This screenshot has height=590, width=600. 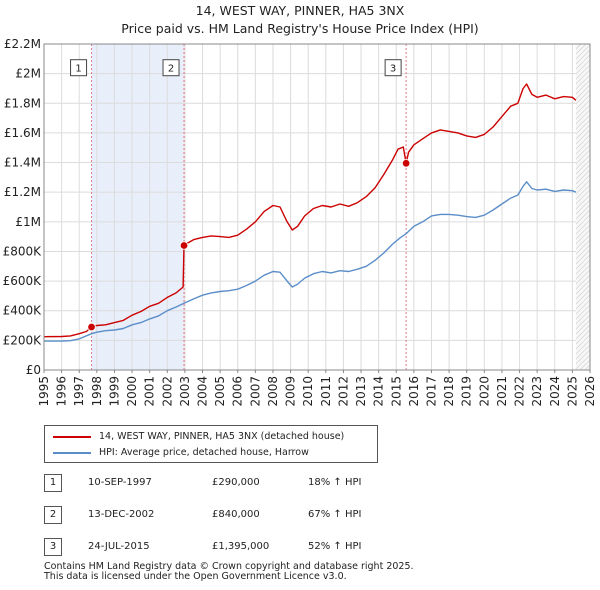 What do you see at coordinates (335, 482) in the screenshot?
I see `sale-hpi-change: 18% ↑ HPI` at bounding box center [335, 482].